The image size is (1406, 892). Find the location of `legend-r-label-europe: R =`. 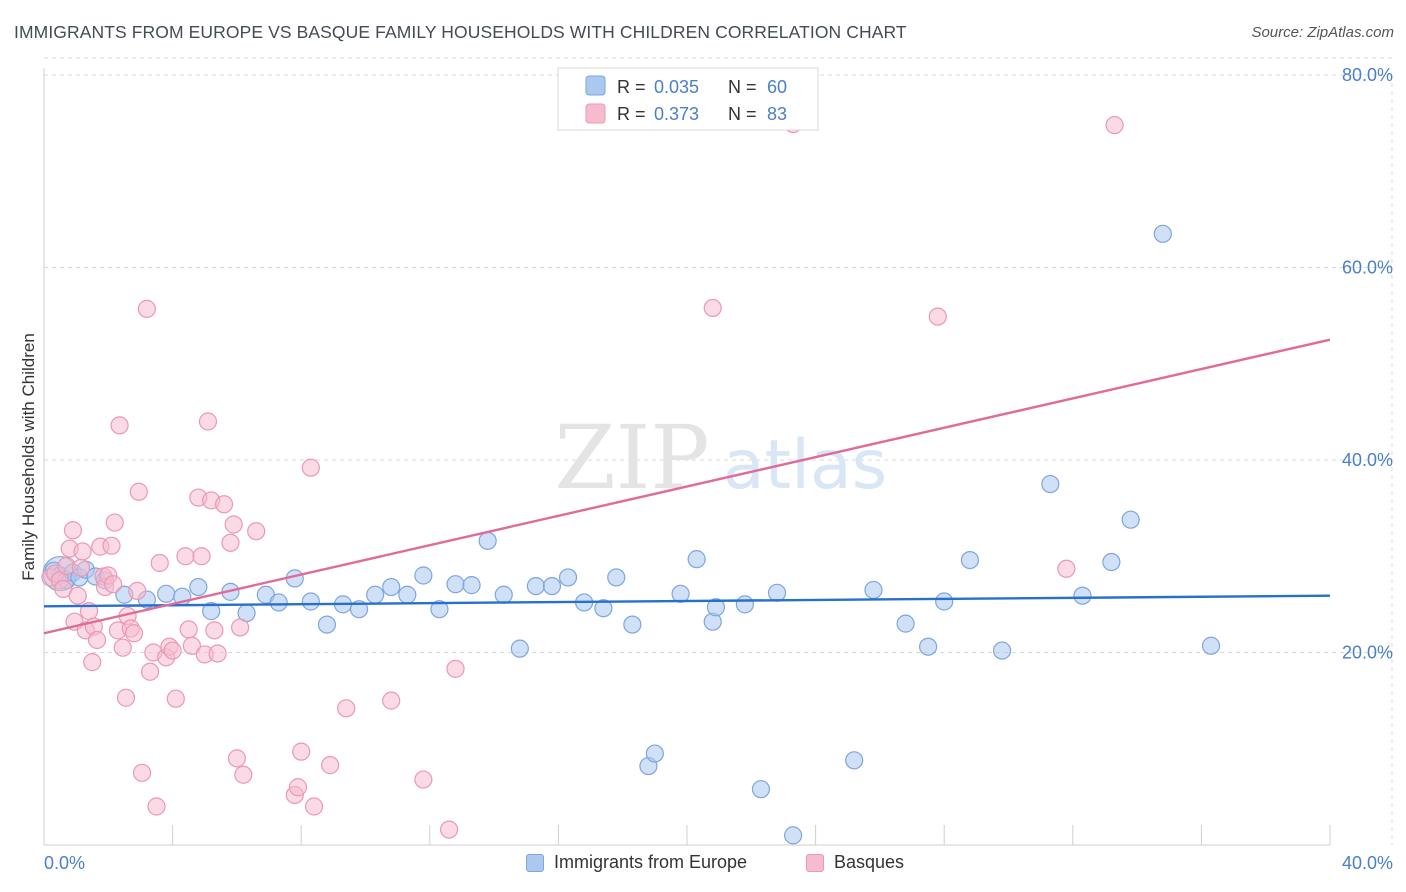

legend-r-label-europe: R = is located at coordinates (631, 87).